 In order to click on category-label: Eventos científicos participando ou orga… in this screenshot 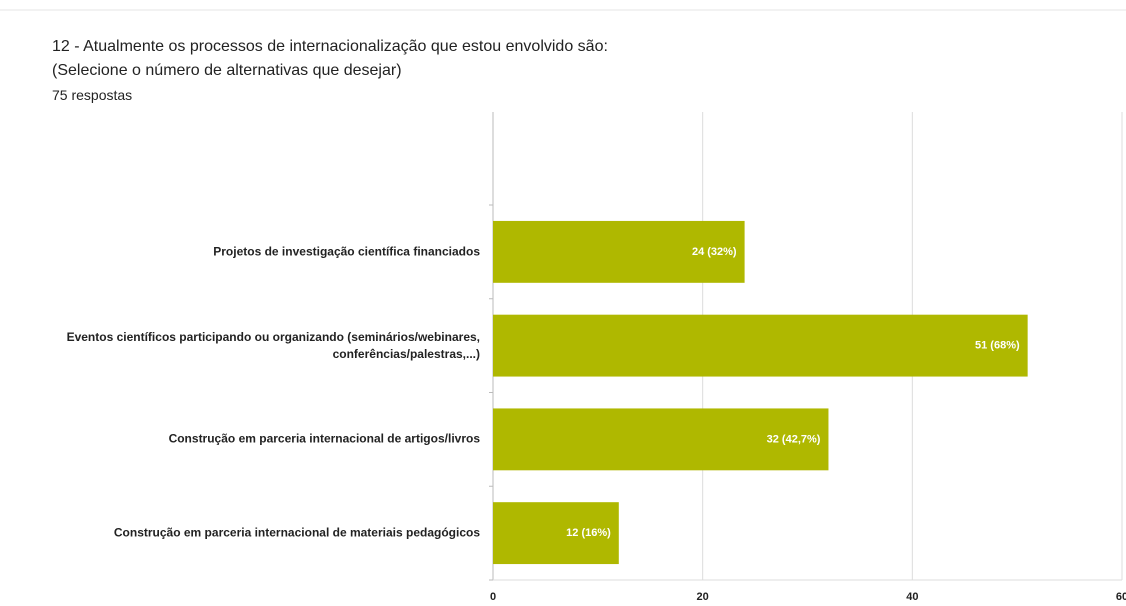, I will do `click(273, 345)`.